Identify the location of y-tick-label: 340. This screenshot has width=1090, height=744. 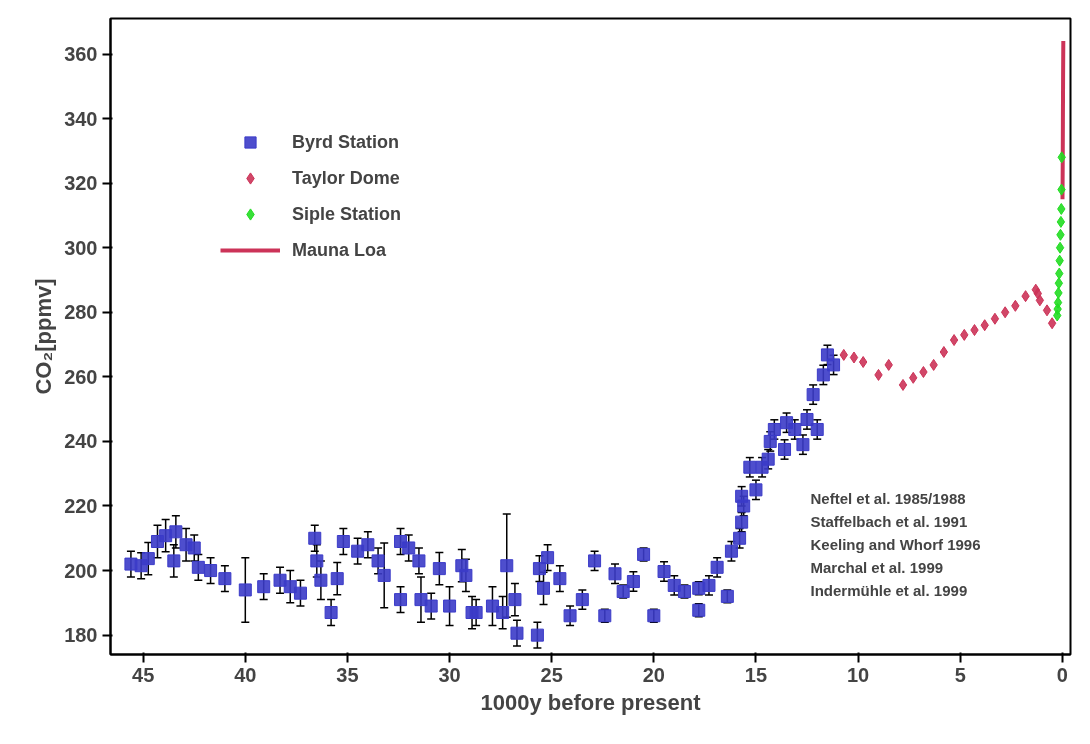
(81, 118).